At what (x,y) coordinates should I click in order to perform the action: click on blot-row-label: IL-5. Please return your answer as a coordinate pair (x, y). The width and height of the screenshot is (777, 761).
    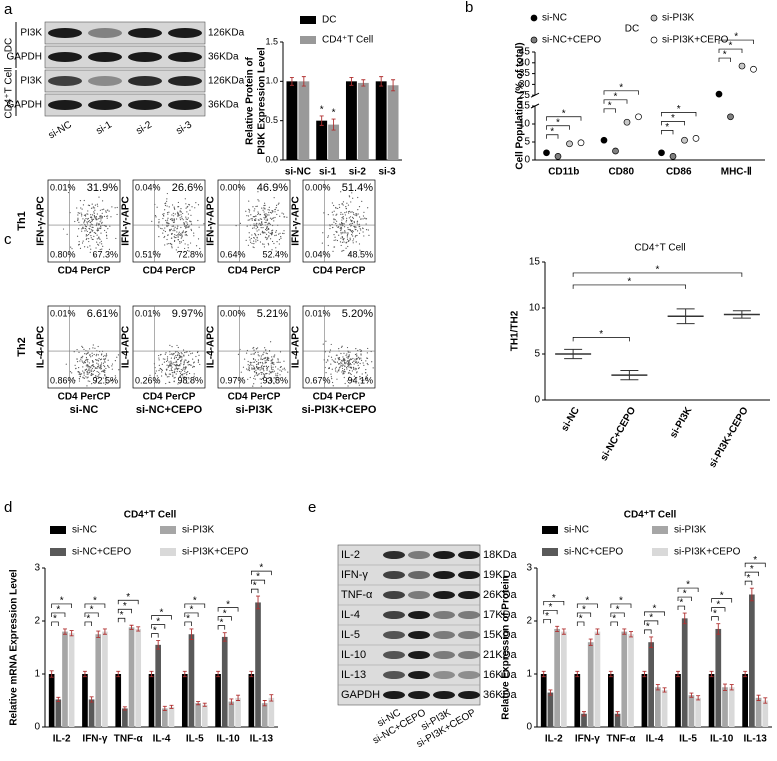
    Looking at the image, I should click on (350, 635).